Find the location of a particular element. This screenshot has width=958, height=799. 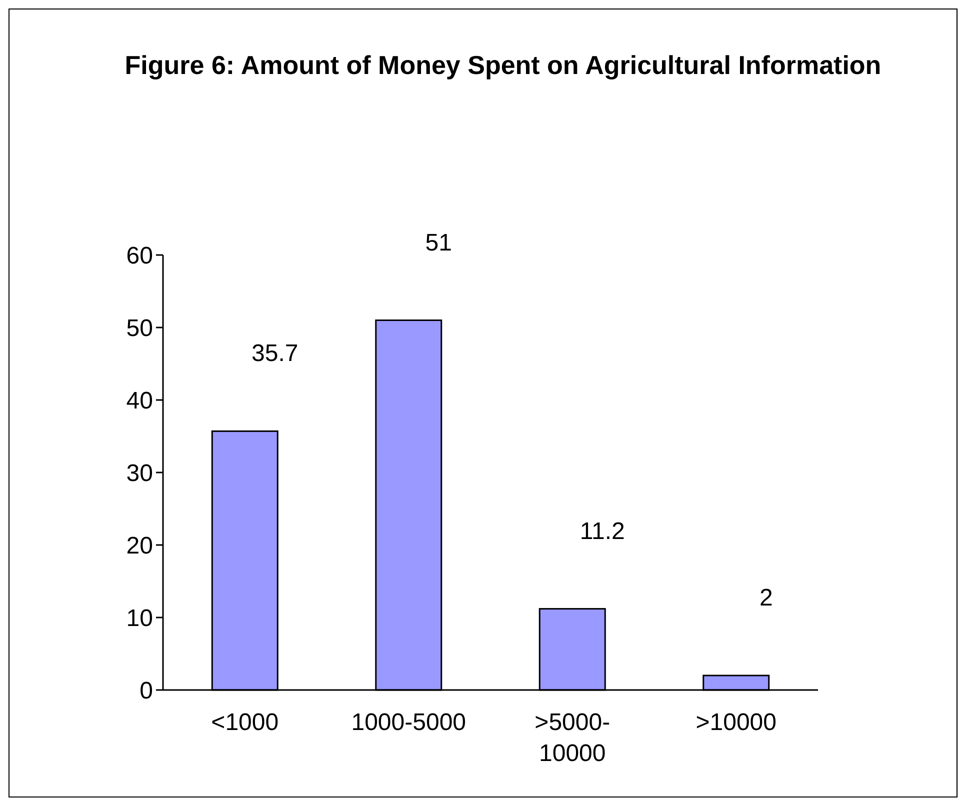

y-tick-label: 50 is located at coordinates (139, 328).